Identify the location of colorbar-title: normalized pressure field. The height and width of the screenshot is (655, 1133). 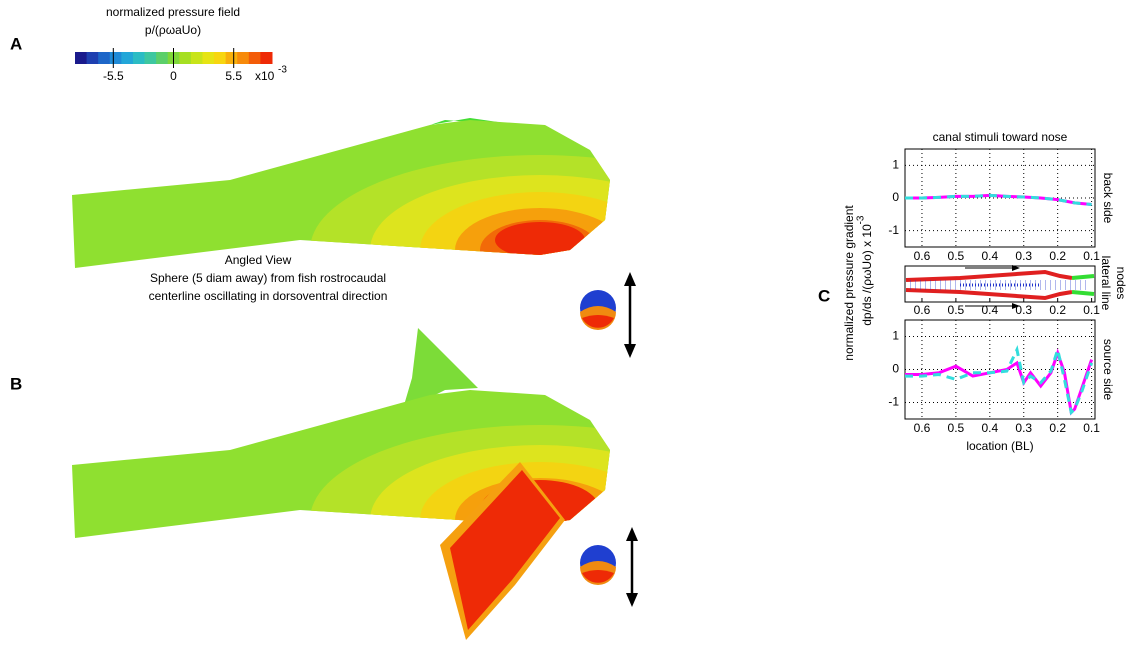
(173, 12).